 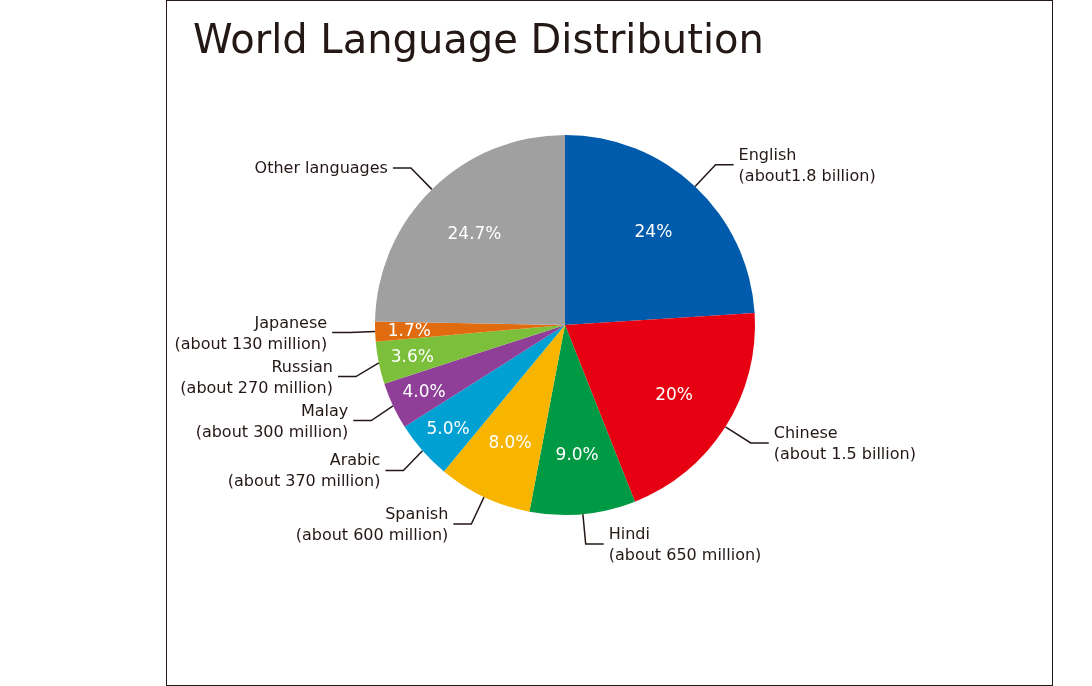 What do you see at coordinates (653, 230) in the screenshot?
I see `data-label: 24%` at bounding box center [653, 230].